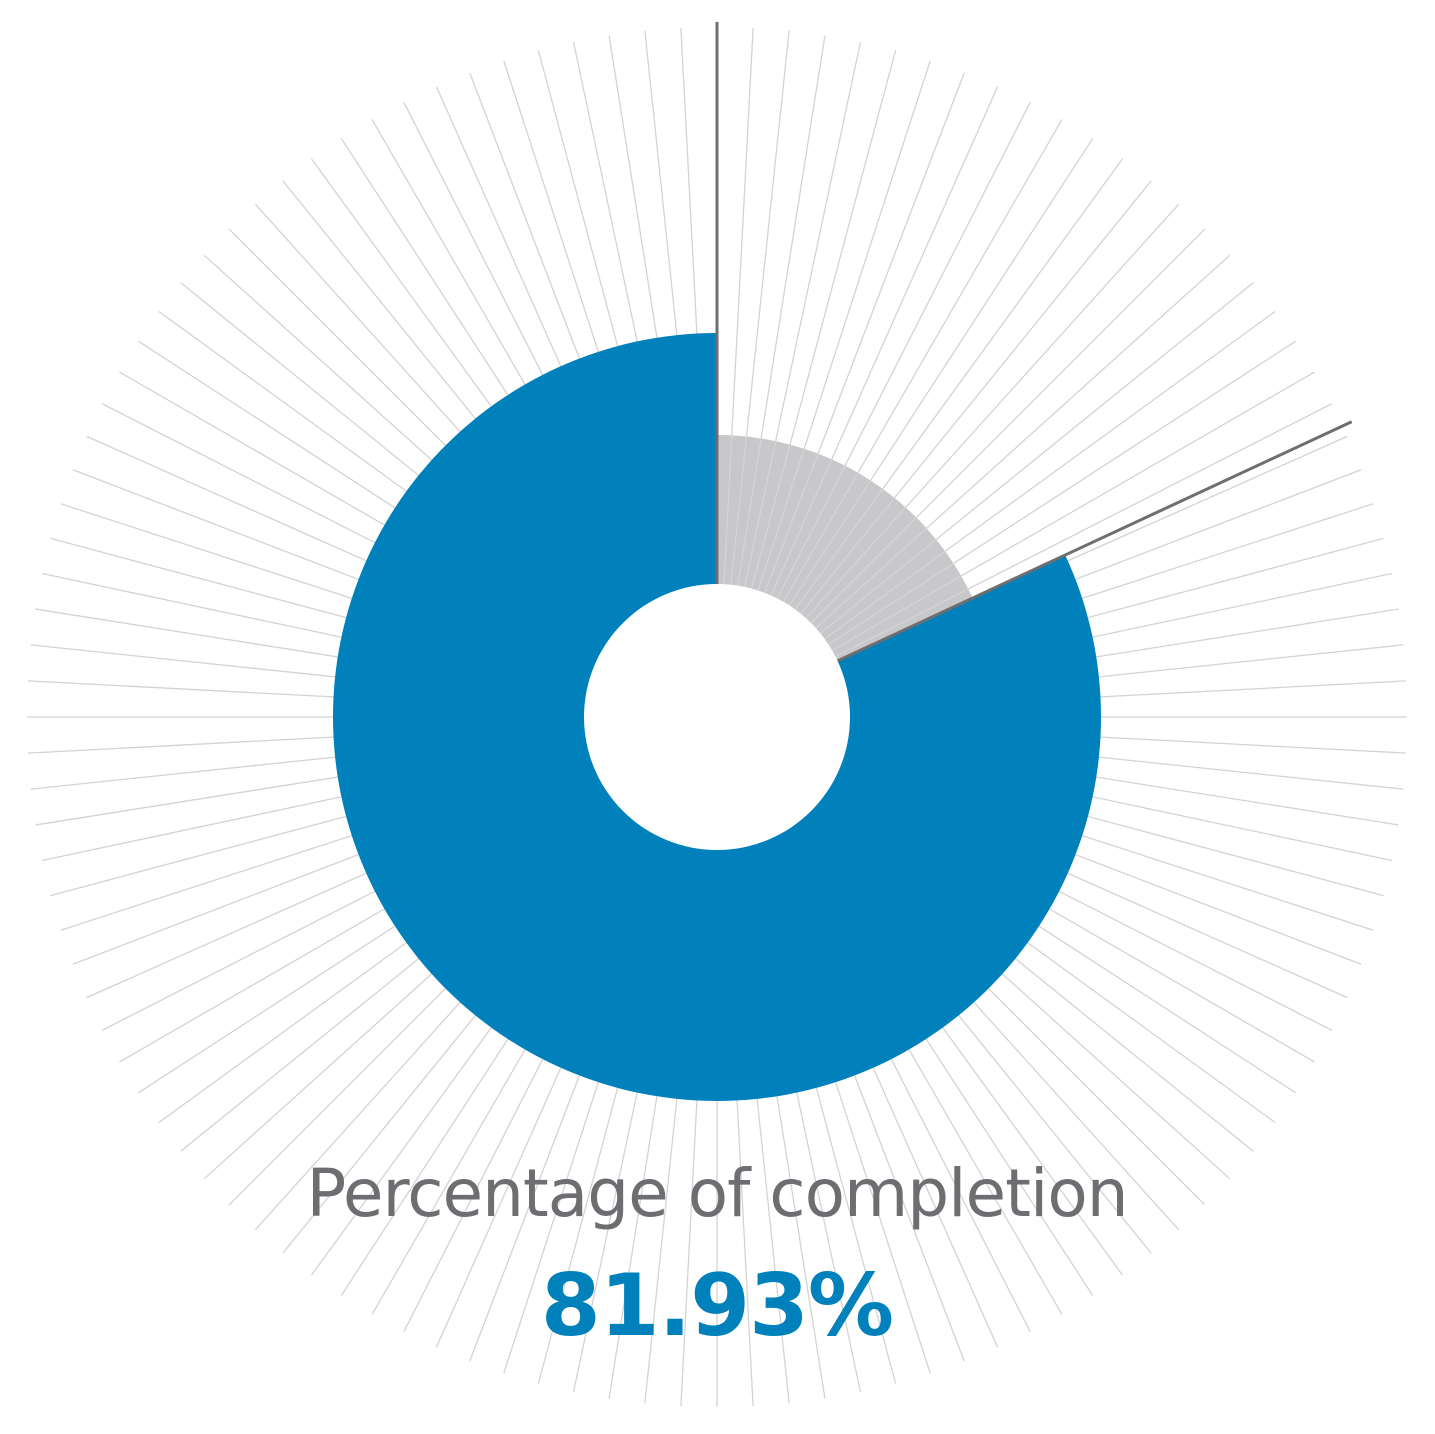 The image size is (1435, 1434). Describe the element at coordinates (717, 1306) in the screenshot. I see `completion-value: 81.93%` at that location.